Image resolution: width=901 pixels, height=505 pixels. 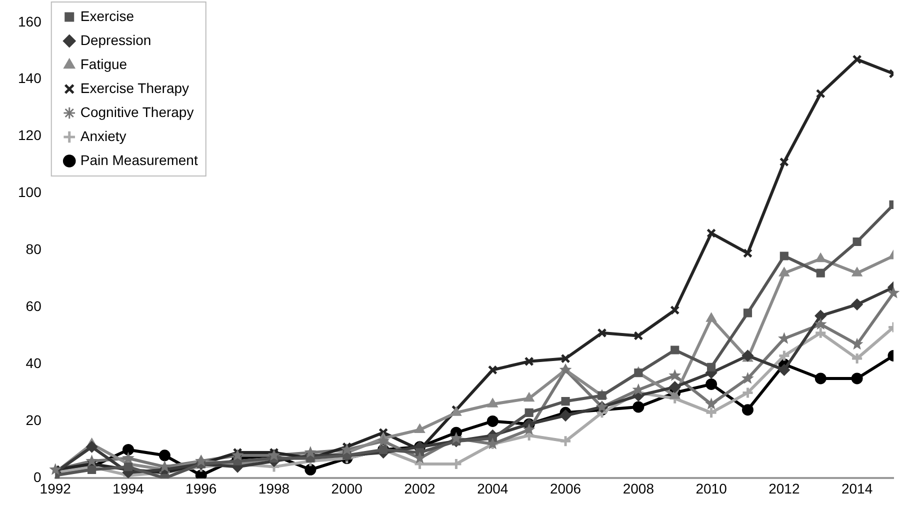 What do you see at coordinates (56, 488) in the screenshot?
I see `x-tick-label: 1992` at bounding box center [56, 488].